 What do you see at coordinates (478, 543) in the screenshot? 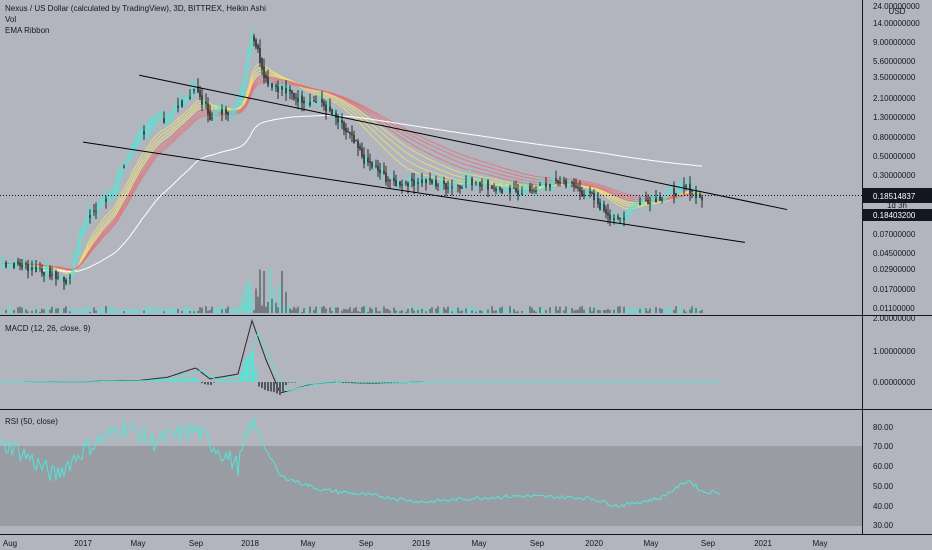
I see `time-tick-label: May` at bounding box center [478, 543].